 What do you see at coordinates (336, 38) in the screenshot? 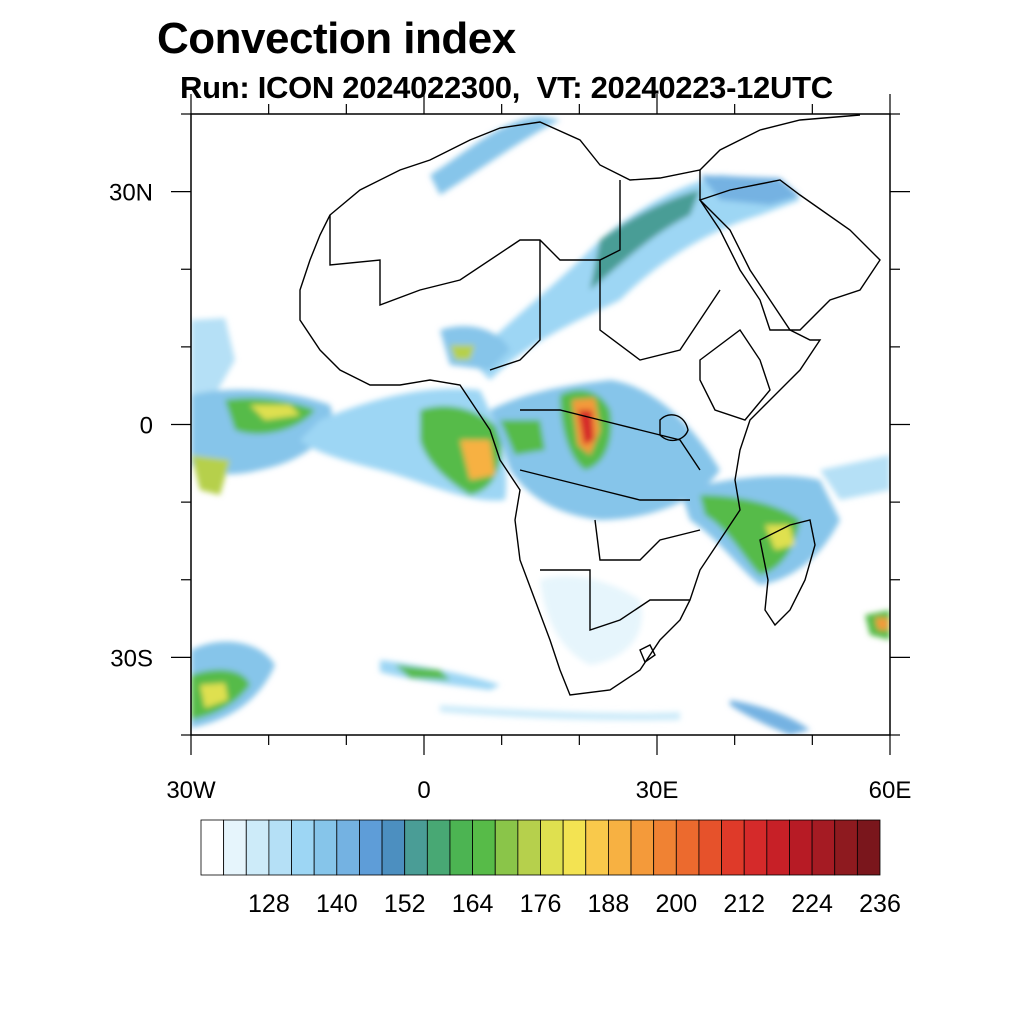
I see `map-title: Convection index` at bounding box center [336, 38].